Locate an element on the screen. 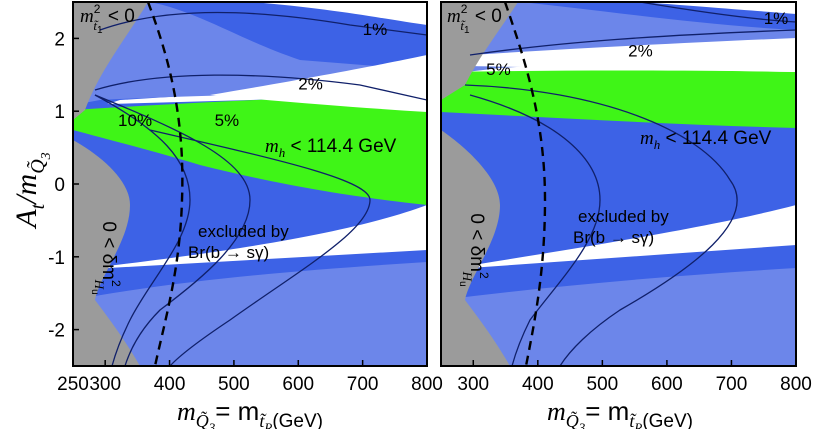 This screenshot has height=429, width=817. left-contour-2pct is located at coordinates (260, 87).